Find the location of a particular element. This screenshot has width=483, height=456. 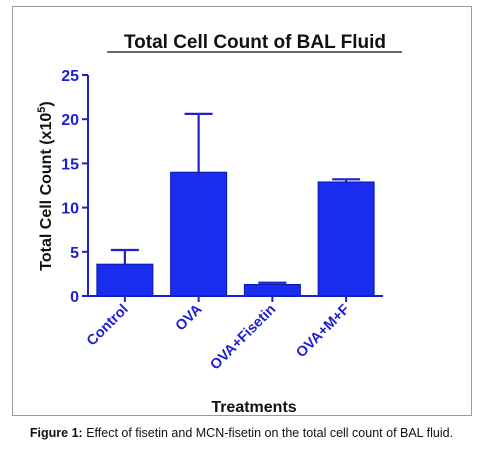

caption-label: Figure 1: is located at coordinates (56, 433).